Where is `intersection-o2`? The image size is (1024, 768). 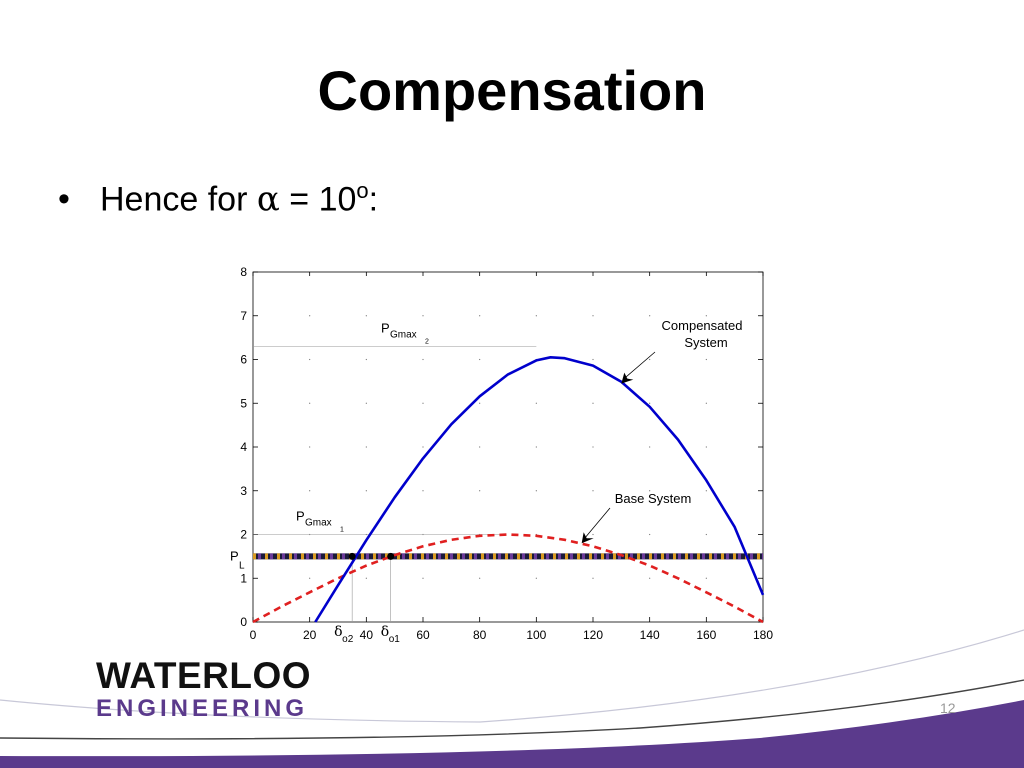 intersection-o2 is located at coordinates (352, 556).